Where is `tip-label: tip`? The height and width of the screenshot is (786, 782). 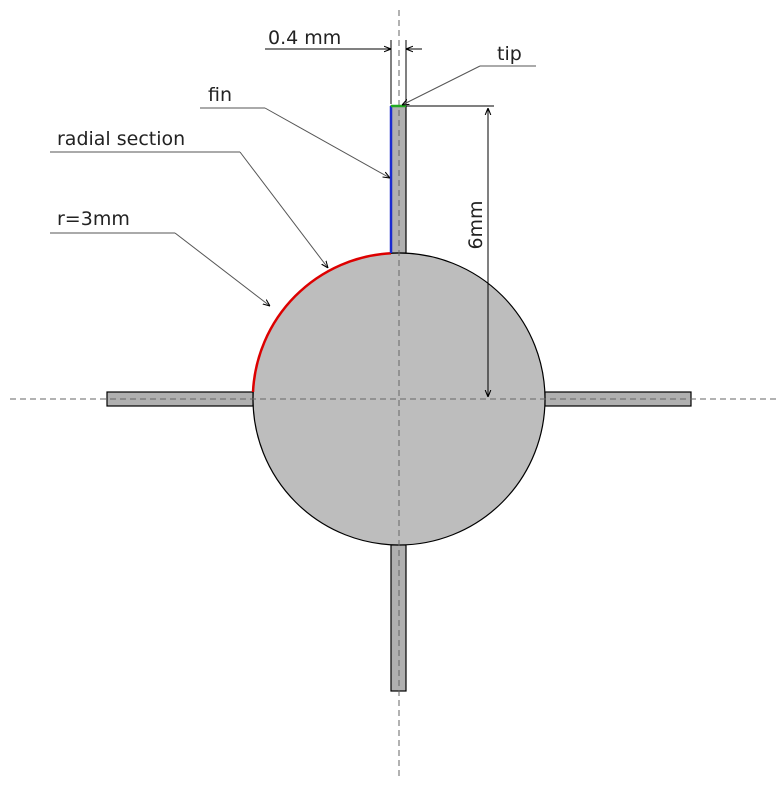
tip-label: tip is located at coordinates (509, 54).